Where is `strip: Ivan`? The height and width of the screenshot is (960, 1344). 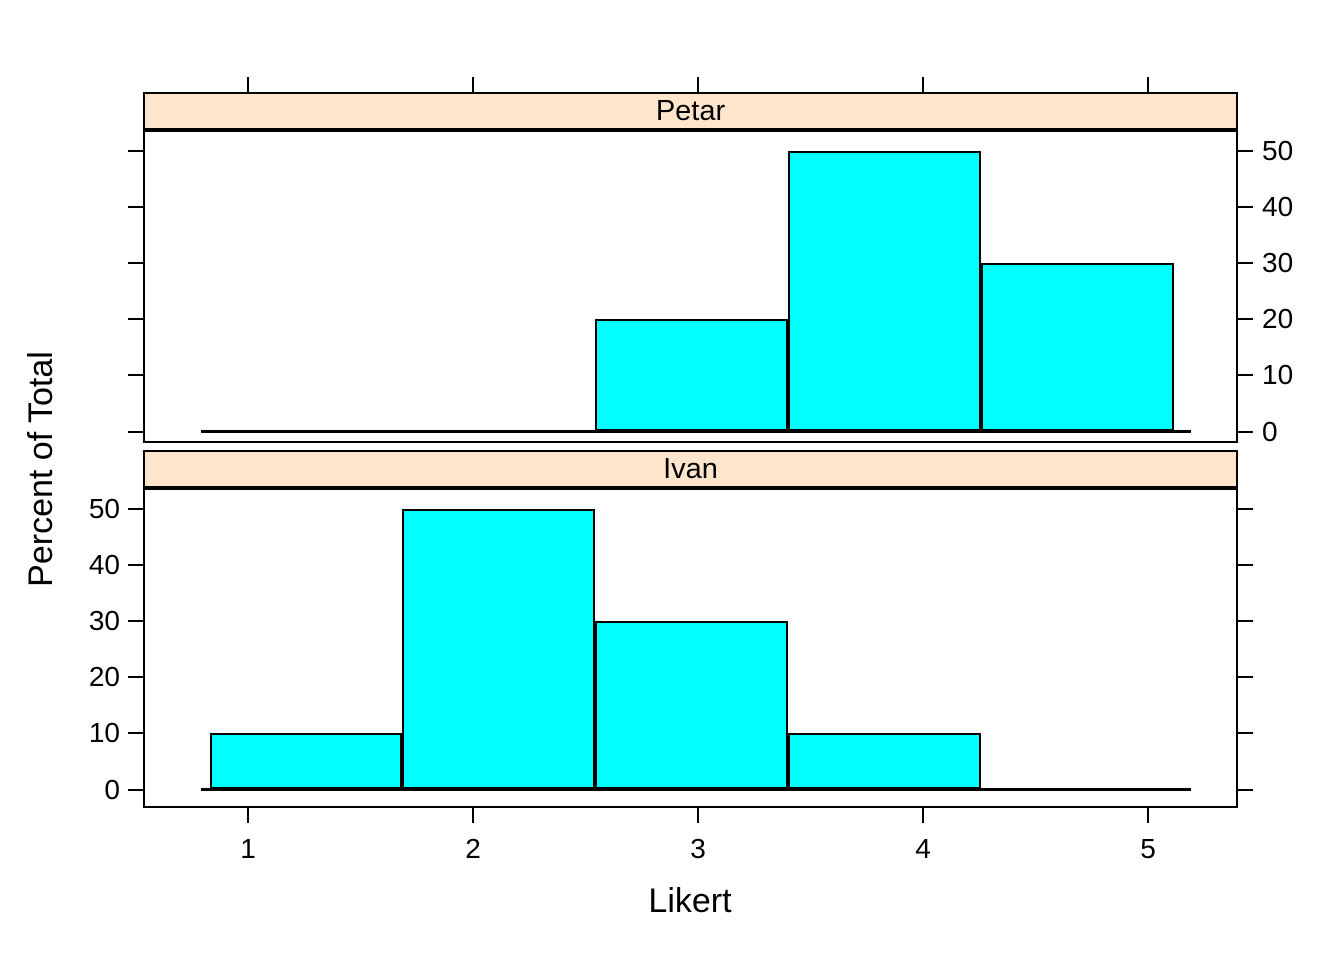
strip: Ivan is located at coordinates (690, 469).